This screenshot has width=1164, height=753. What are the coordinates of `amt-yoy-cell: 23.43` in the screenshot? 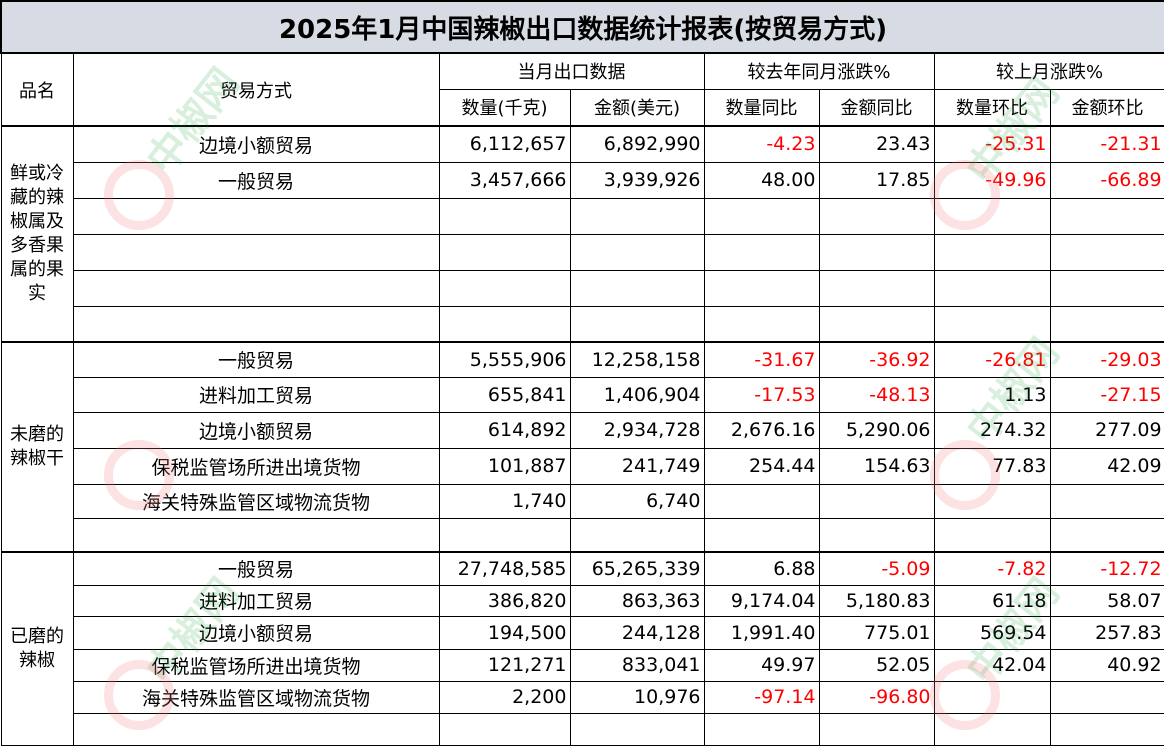 It's located at (876, 144).